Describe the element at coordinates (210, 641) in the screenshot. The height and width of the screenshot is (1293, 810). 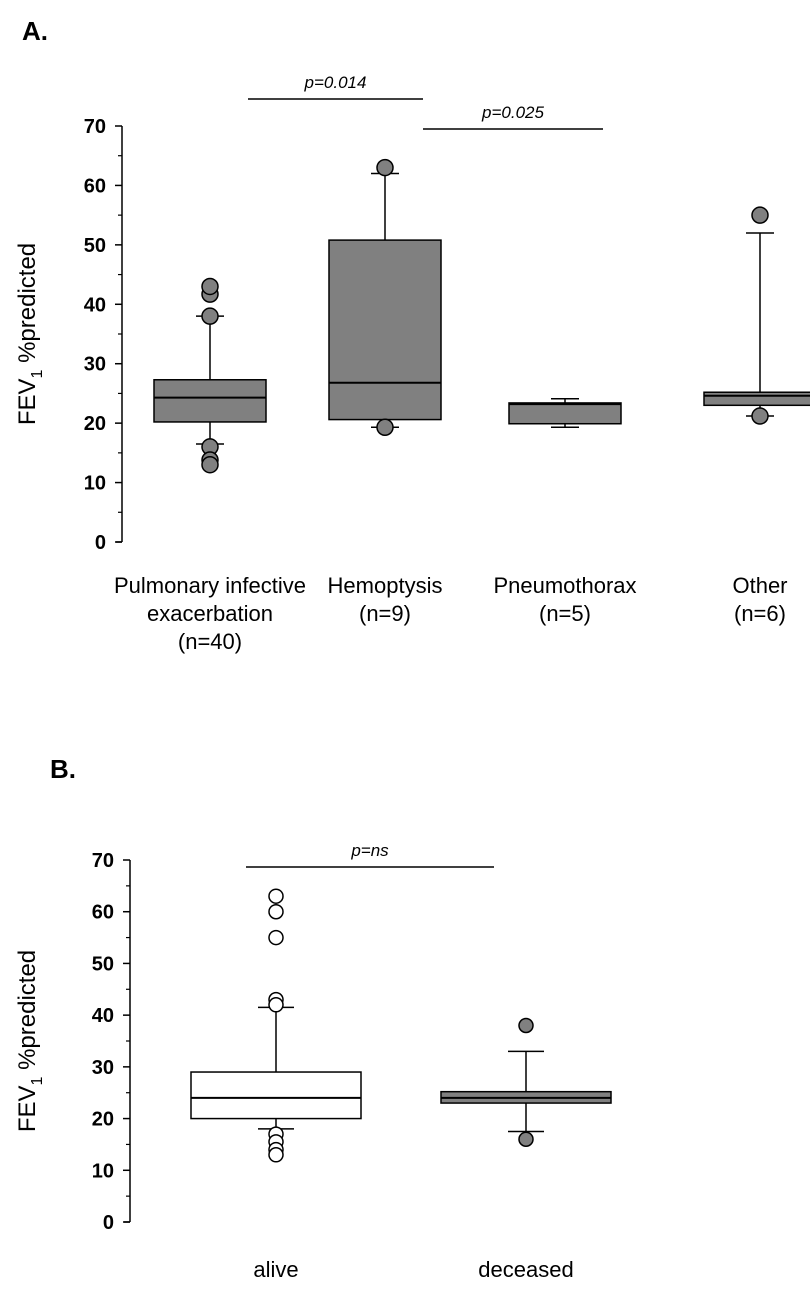
I see `category-label: (n=40)` at that location.